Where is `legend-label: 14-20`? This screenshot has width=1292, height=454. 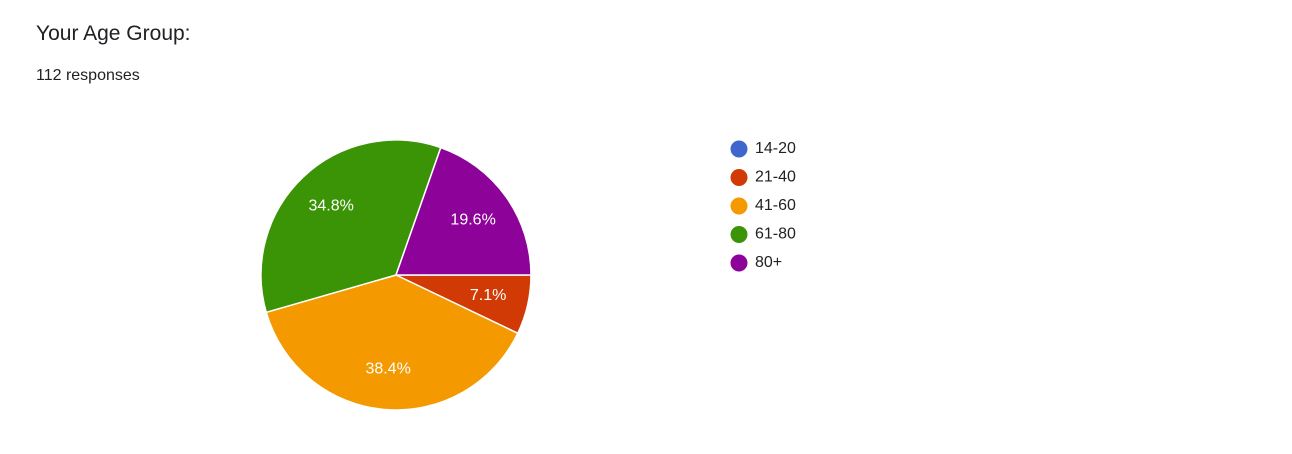 legend-label: 14-20 is located at coordinates (775, 148).